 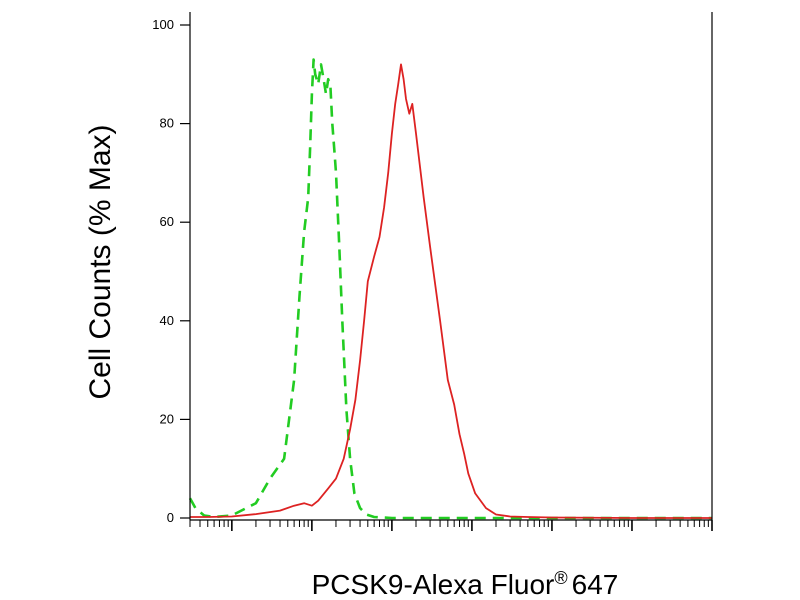 What do you see at coordinates (167, 221) in the screenshot?
I see `y-tick-label: 60` at bounding box center [167, 221].